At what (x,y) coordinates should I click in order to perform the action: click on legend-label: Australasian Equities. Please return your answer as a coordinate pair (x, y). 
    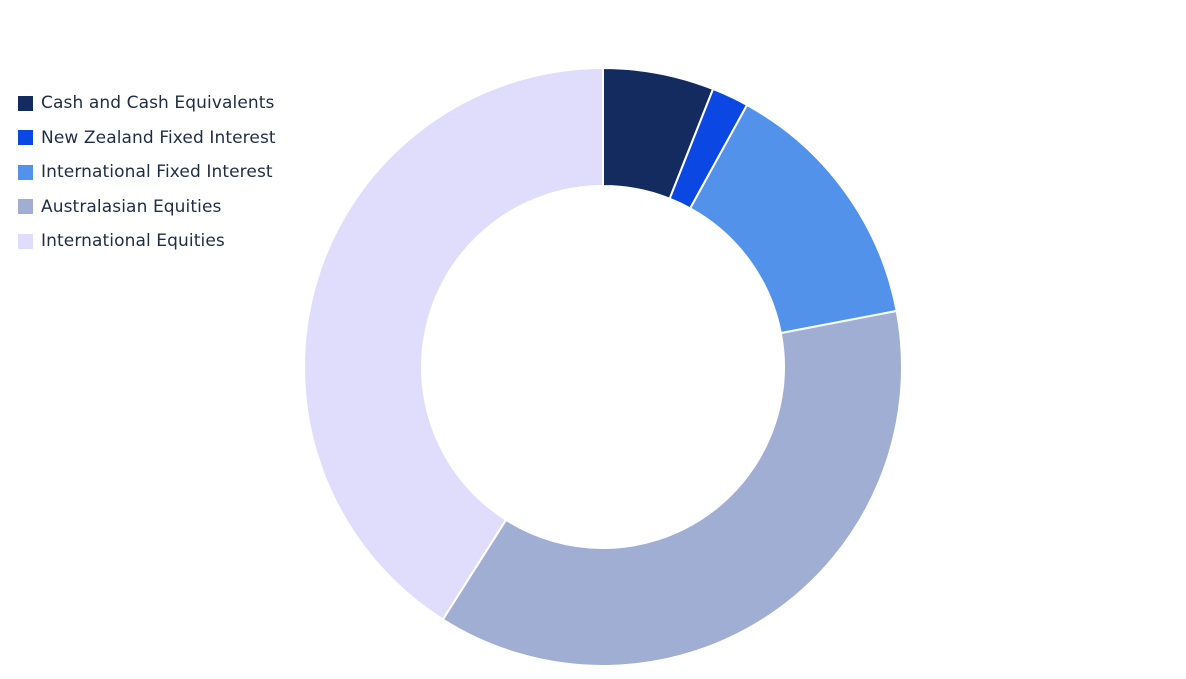
    Looking at the image, I should click on (131, 206).